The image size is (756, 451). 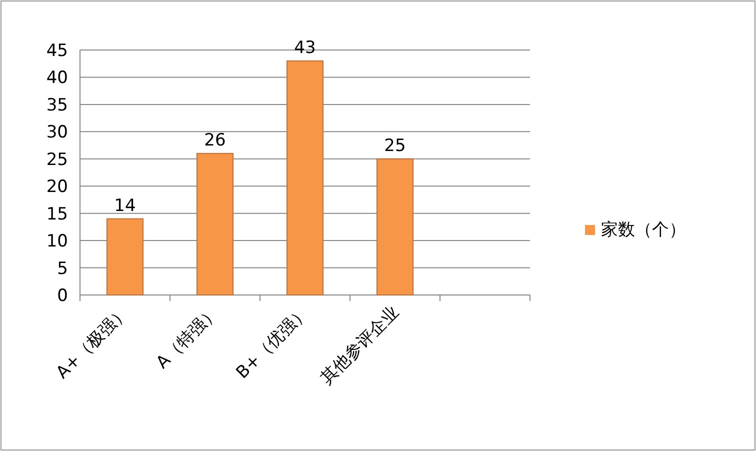 What do you see at coordinates (643, 230) in the screenshot?
I see `legend-label: 家数（个）` at bounding box center [643, 230].